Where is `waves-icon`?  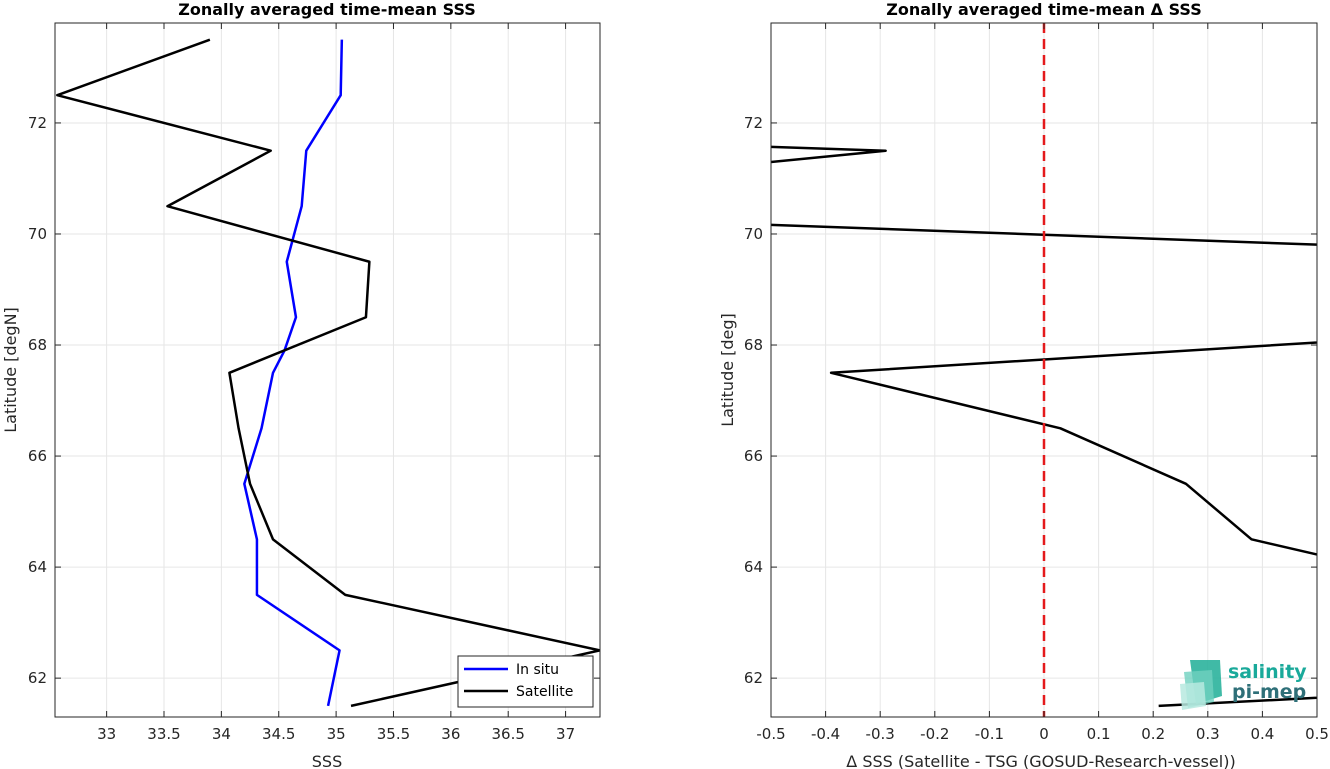
waves-icon is located at coordinates (1201, 685).